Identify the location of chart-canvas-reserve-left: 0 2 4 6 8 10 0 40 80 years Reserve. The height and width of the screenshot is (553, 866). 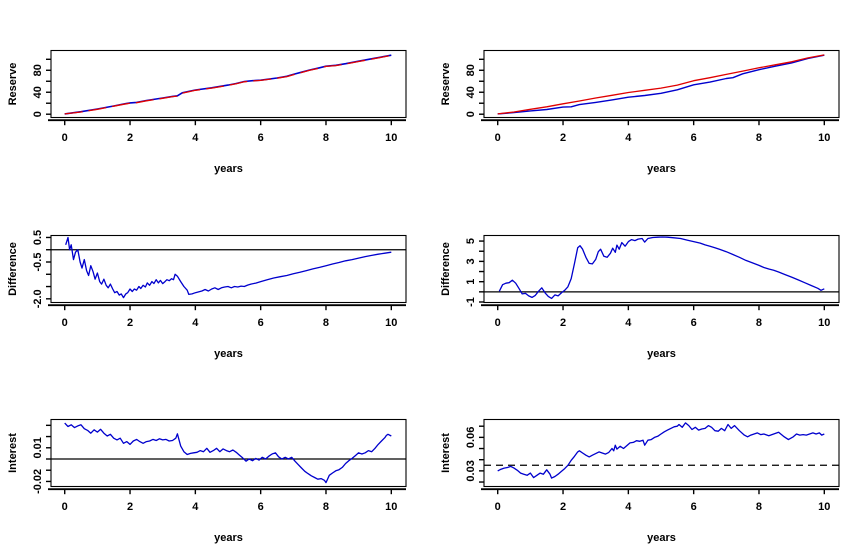
(207, 112).